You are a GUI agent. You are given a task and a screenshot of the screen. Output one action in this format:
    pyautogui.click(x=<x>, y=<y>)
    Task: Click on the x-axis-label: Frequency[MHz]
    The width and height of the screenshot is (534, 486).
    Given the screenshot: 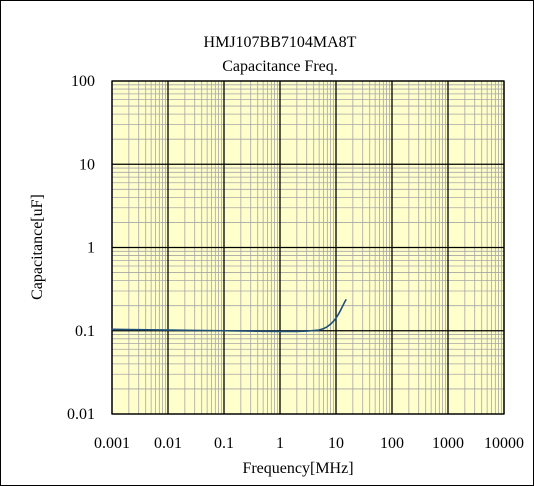 What is the action you would take?
    pyautogui.click(x=297, y=468)
    